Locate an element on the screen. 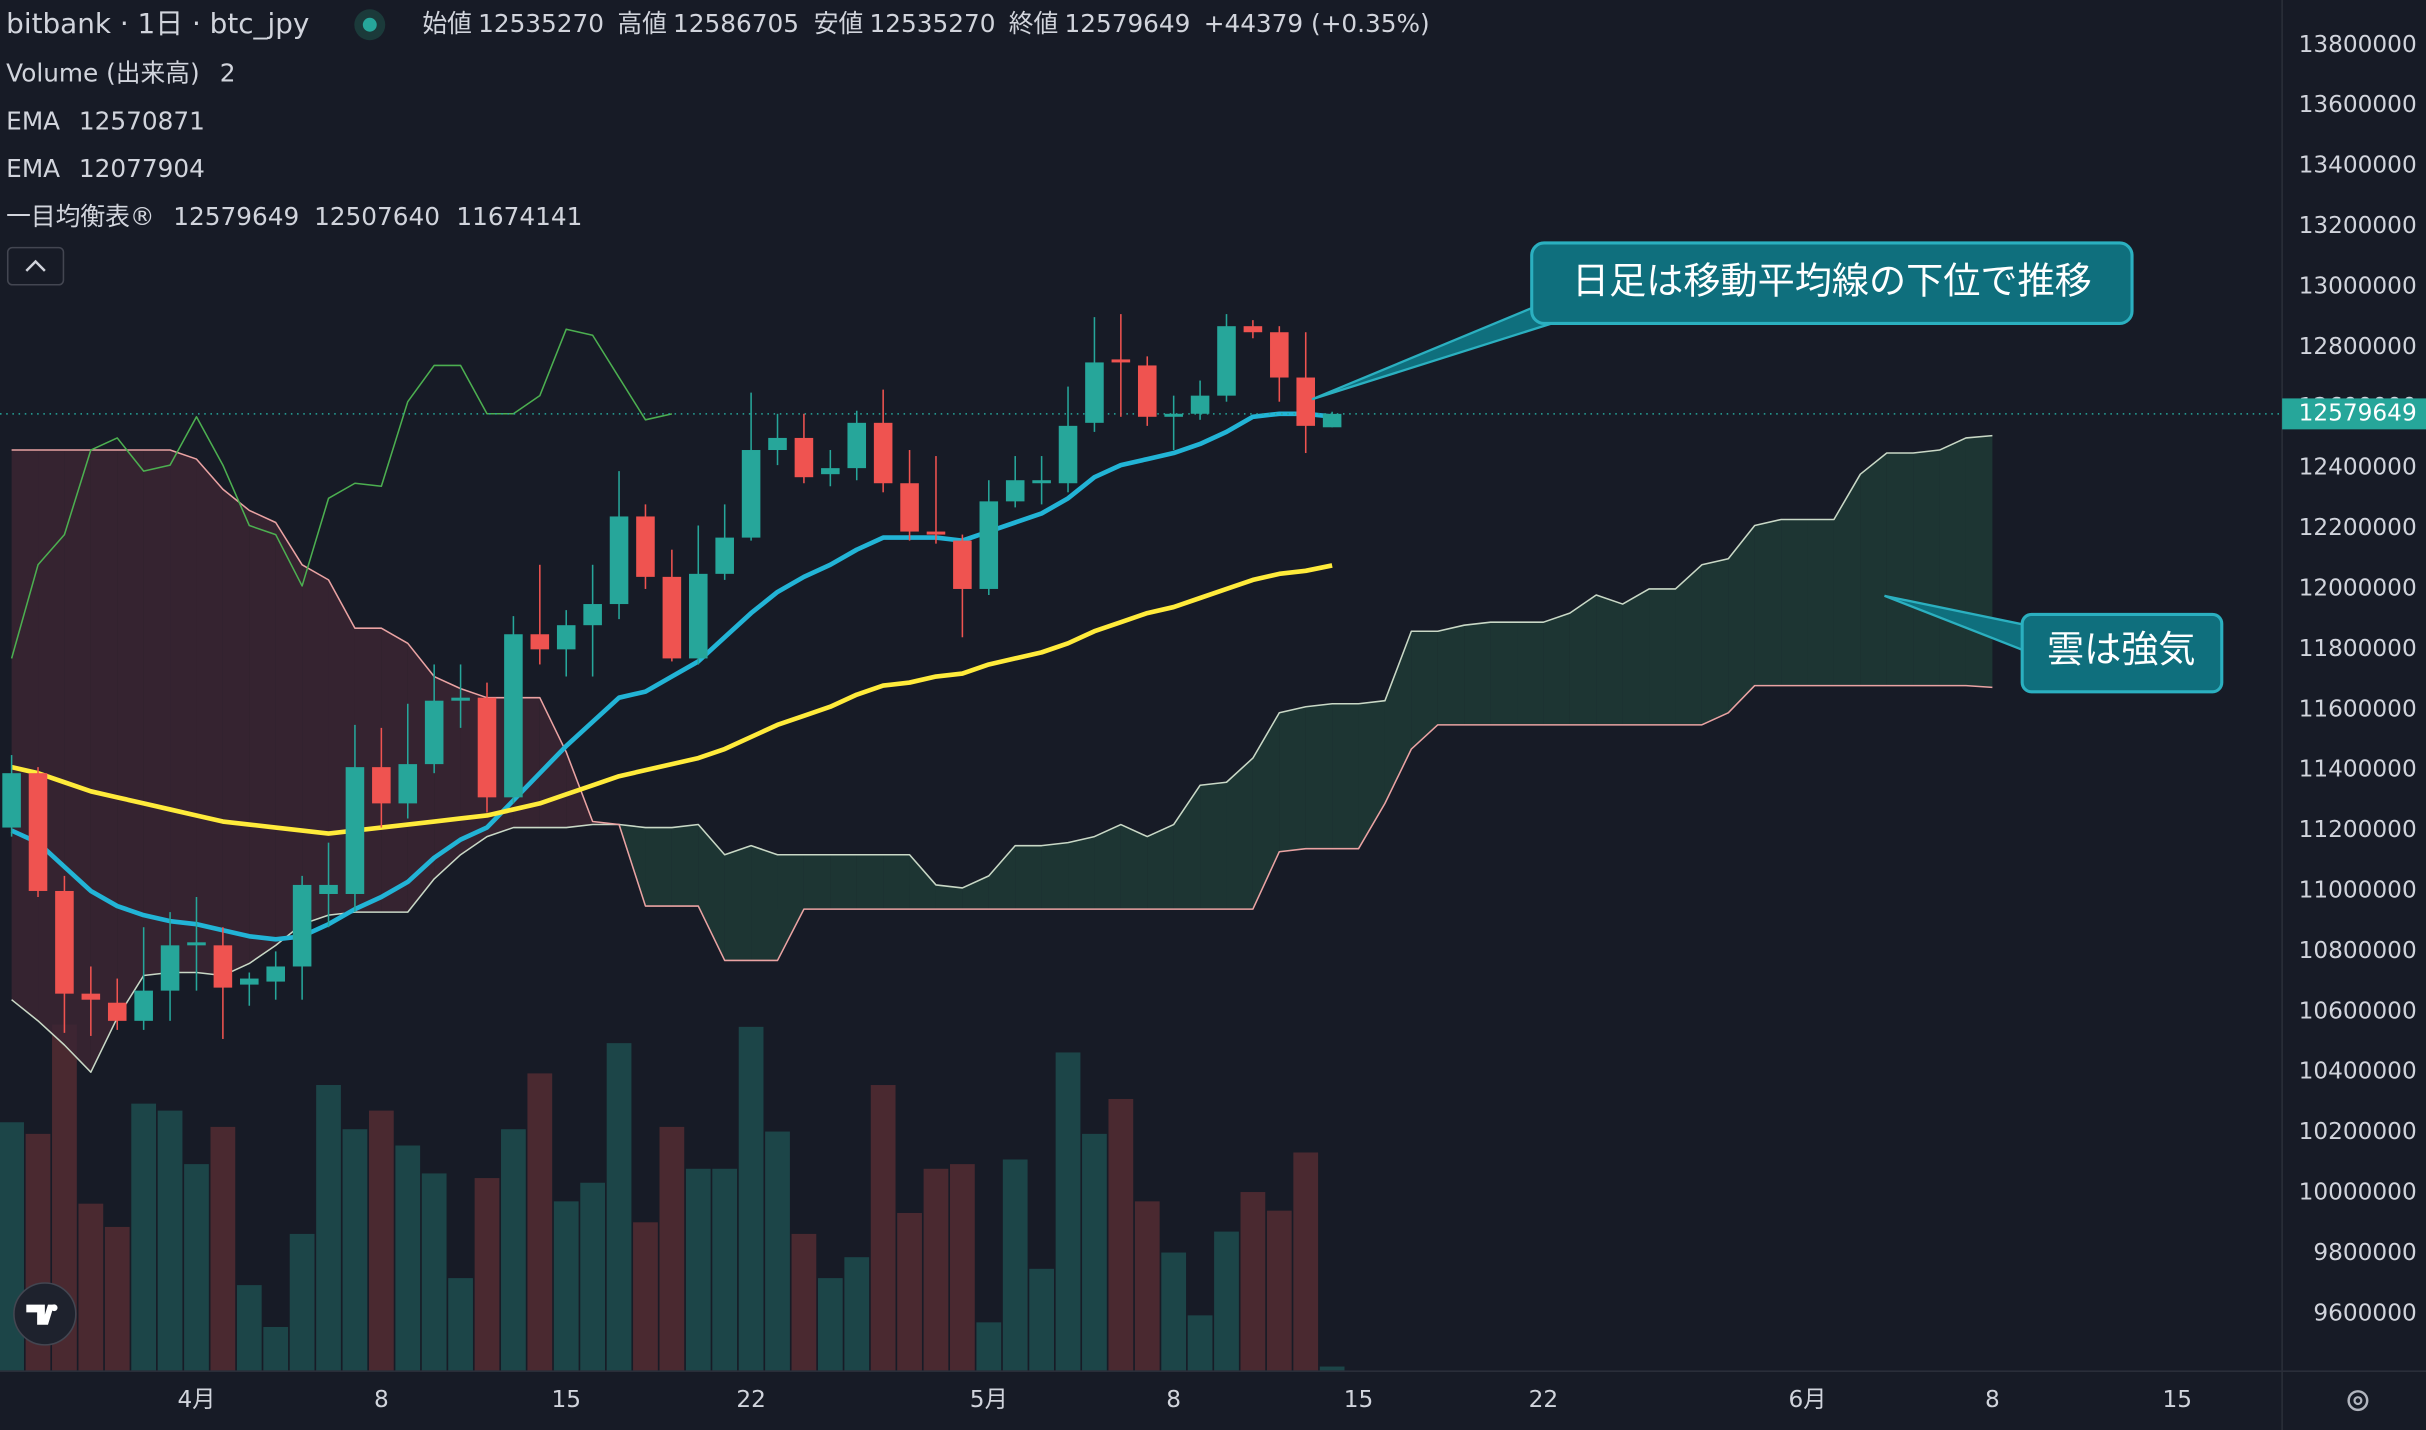  y-tick-label: 13600000 is located at coordinates (2358, 104).